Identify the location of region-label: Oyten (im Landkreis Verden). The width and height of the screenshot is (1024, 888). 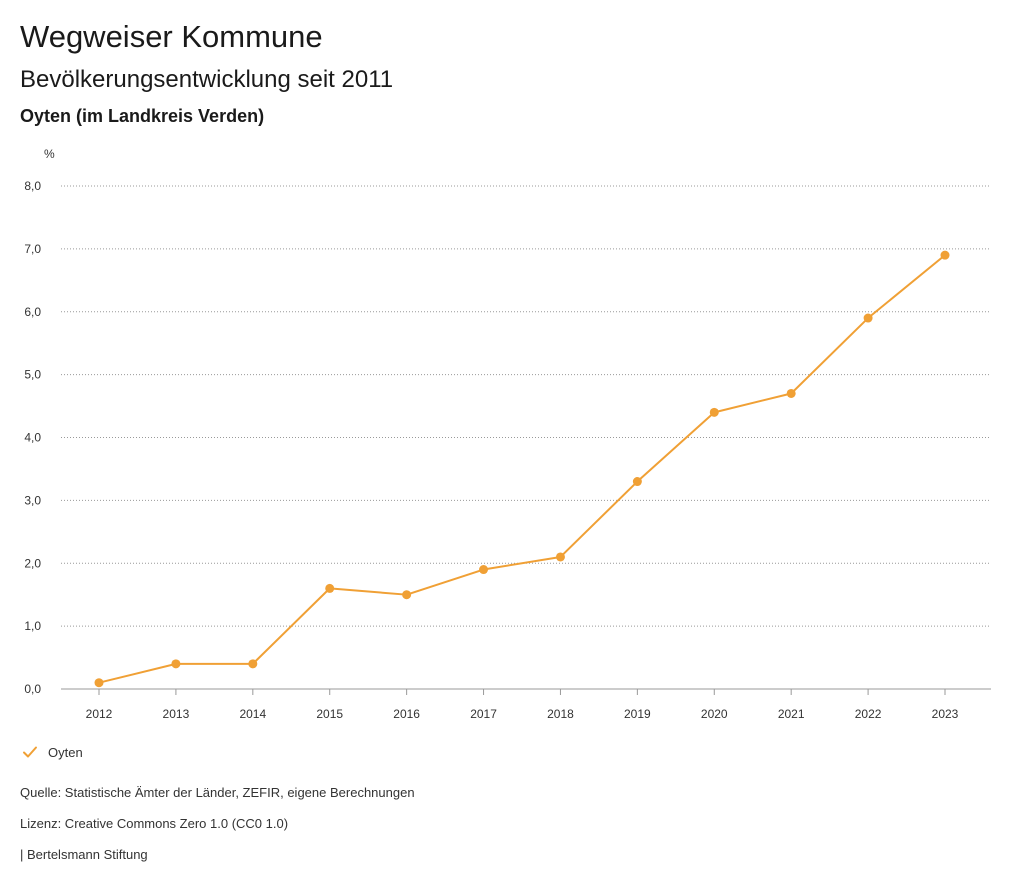
(142, 116).